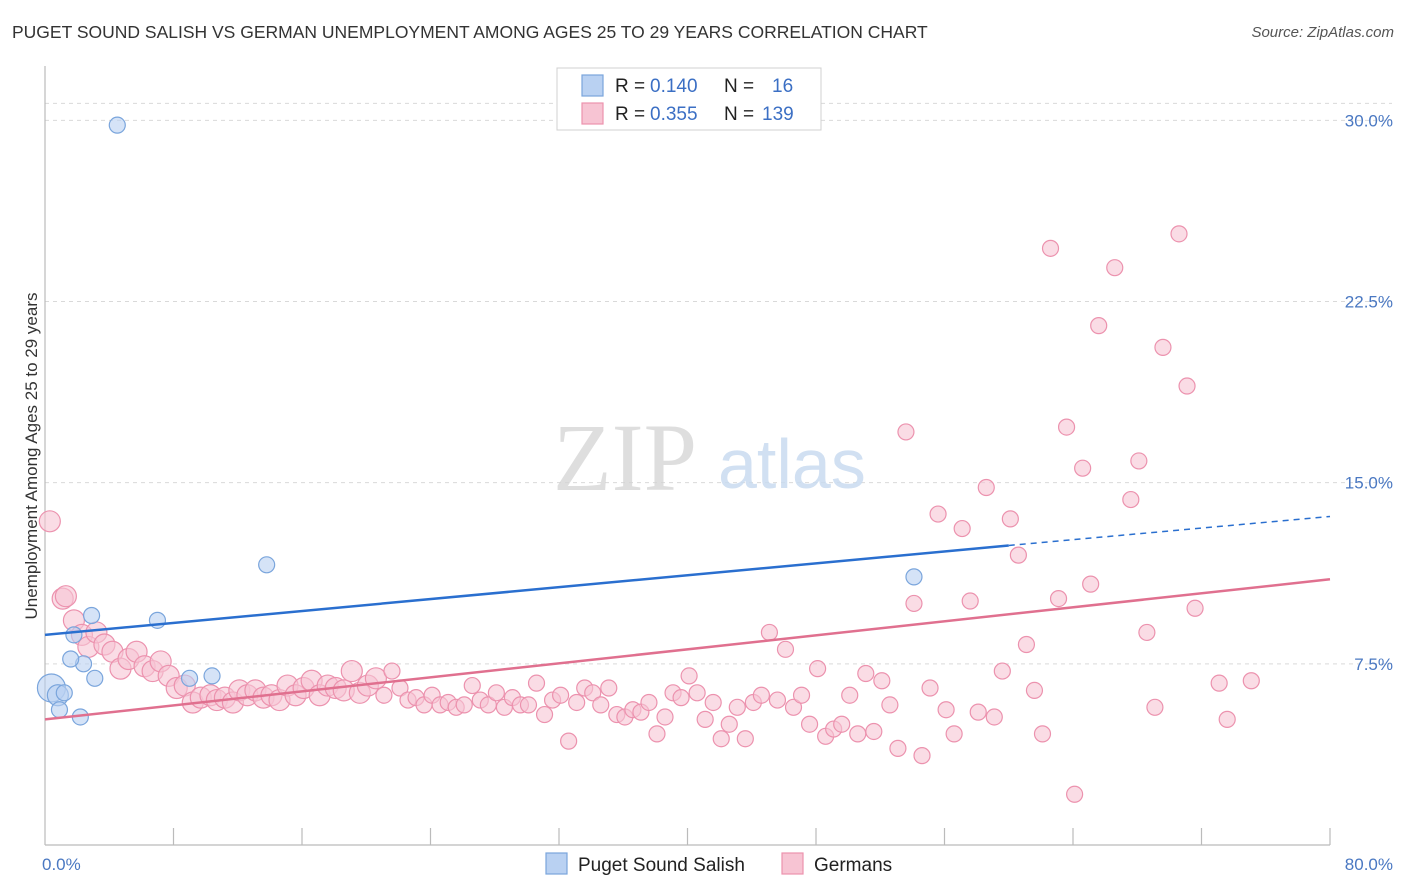  I want to click on y-tick-label: 7.5%, so click(1373, 664).